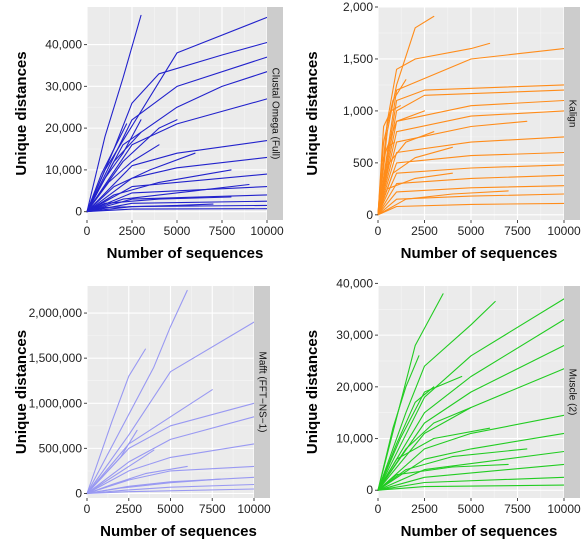 The height and width of the screenshot is (544, 581). I want to click on y-tick-label: 1,500,000, so click(56, 358).